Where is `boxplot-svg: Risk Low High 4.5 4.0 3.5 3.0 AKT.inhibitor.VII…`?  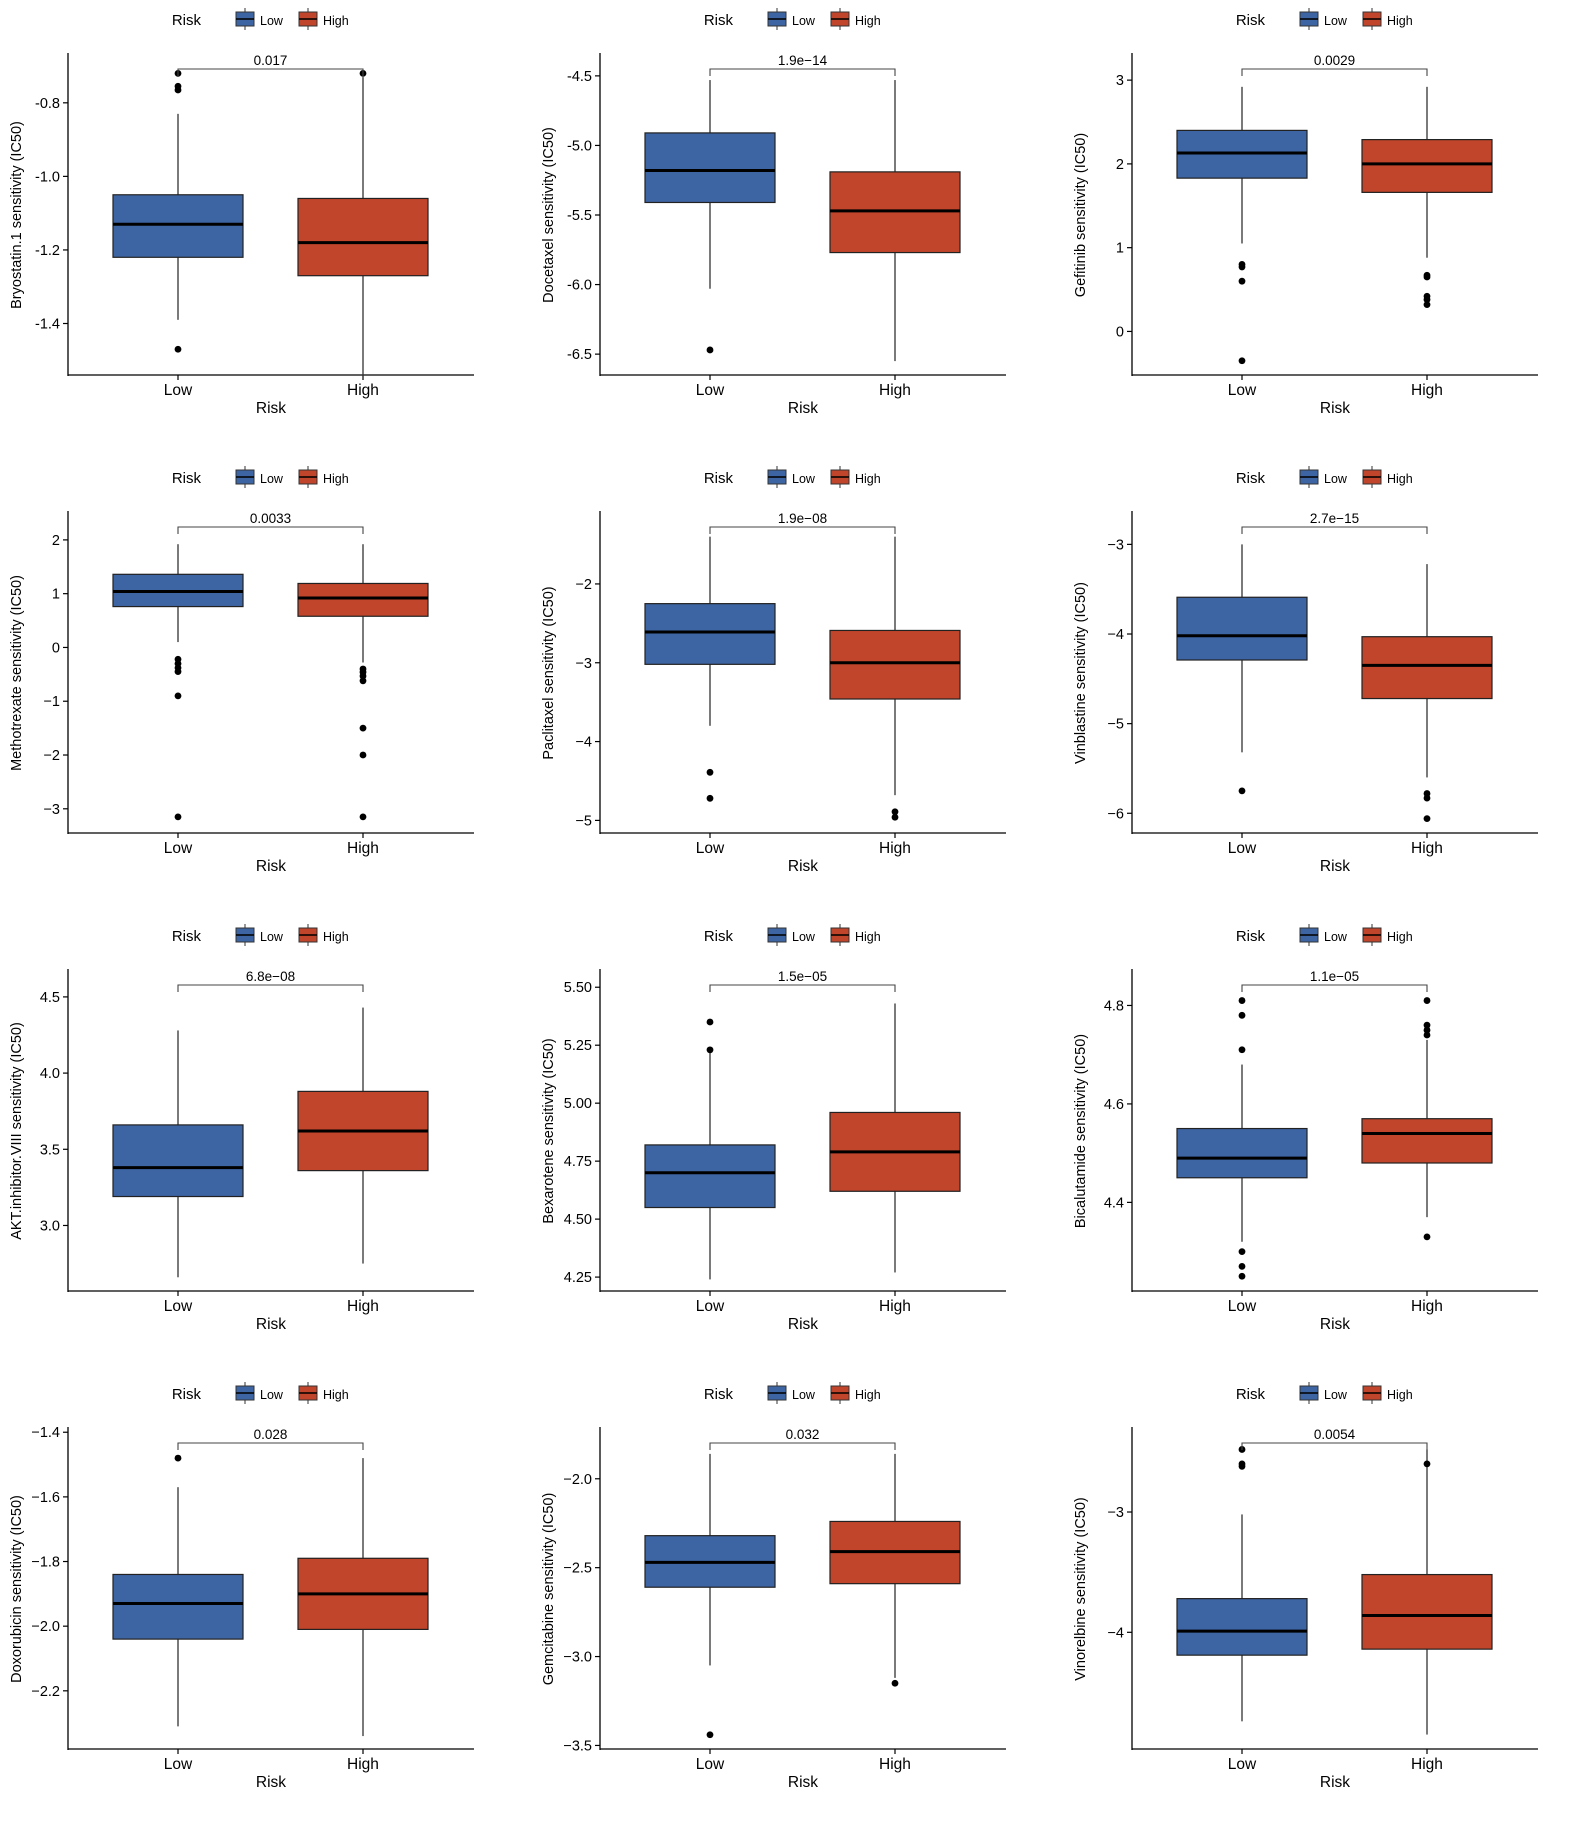
boxplot-svg: Risk Low High 4.5 4.0 3.5 3.0 AKT.inhibitor.VII… is located at coordinates (241, 1128).